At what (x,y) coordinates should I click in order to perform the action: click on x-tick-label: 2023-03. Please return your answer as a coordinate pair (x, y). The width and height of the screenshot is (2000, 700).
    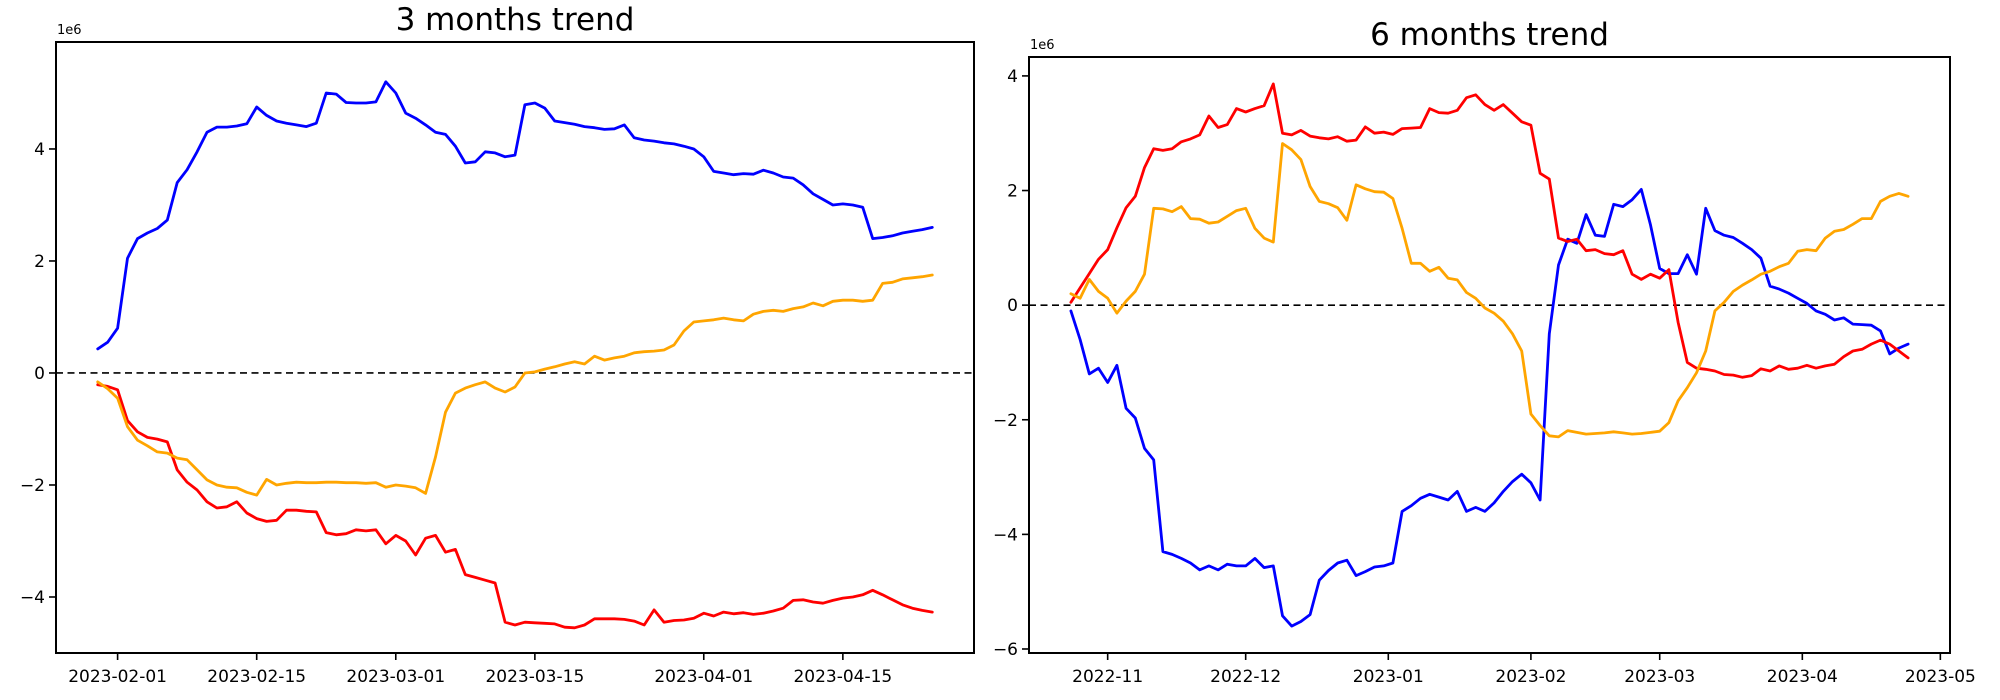
    Looking at the image, I should click on (1659, 677).